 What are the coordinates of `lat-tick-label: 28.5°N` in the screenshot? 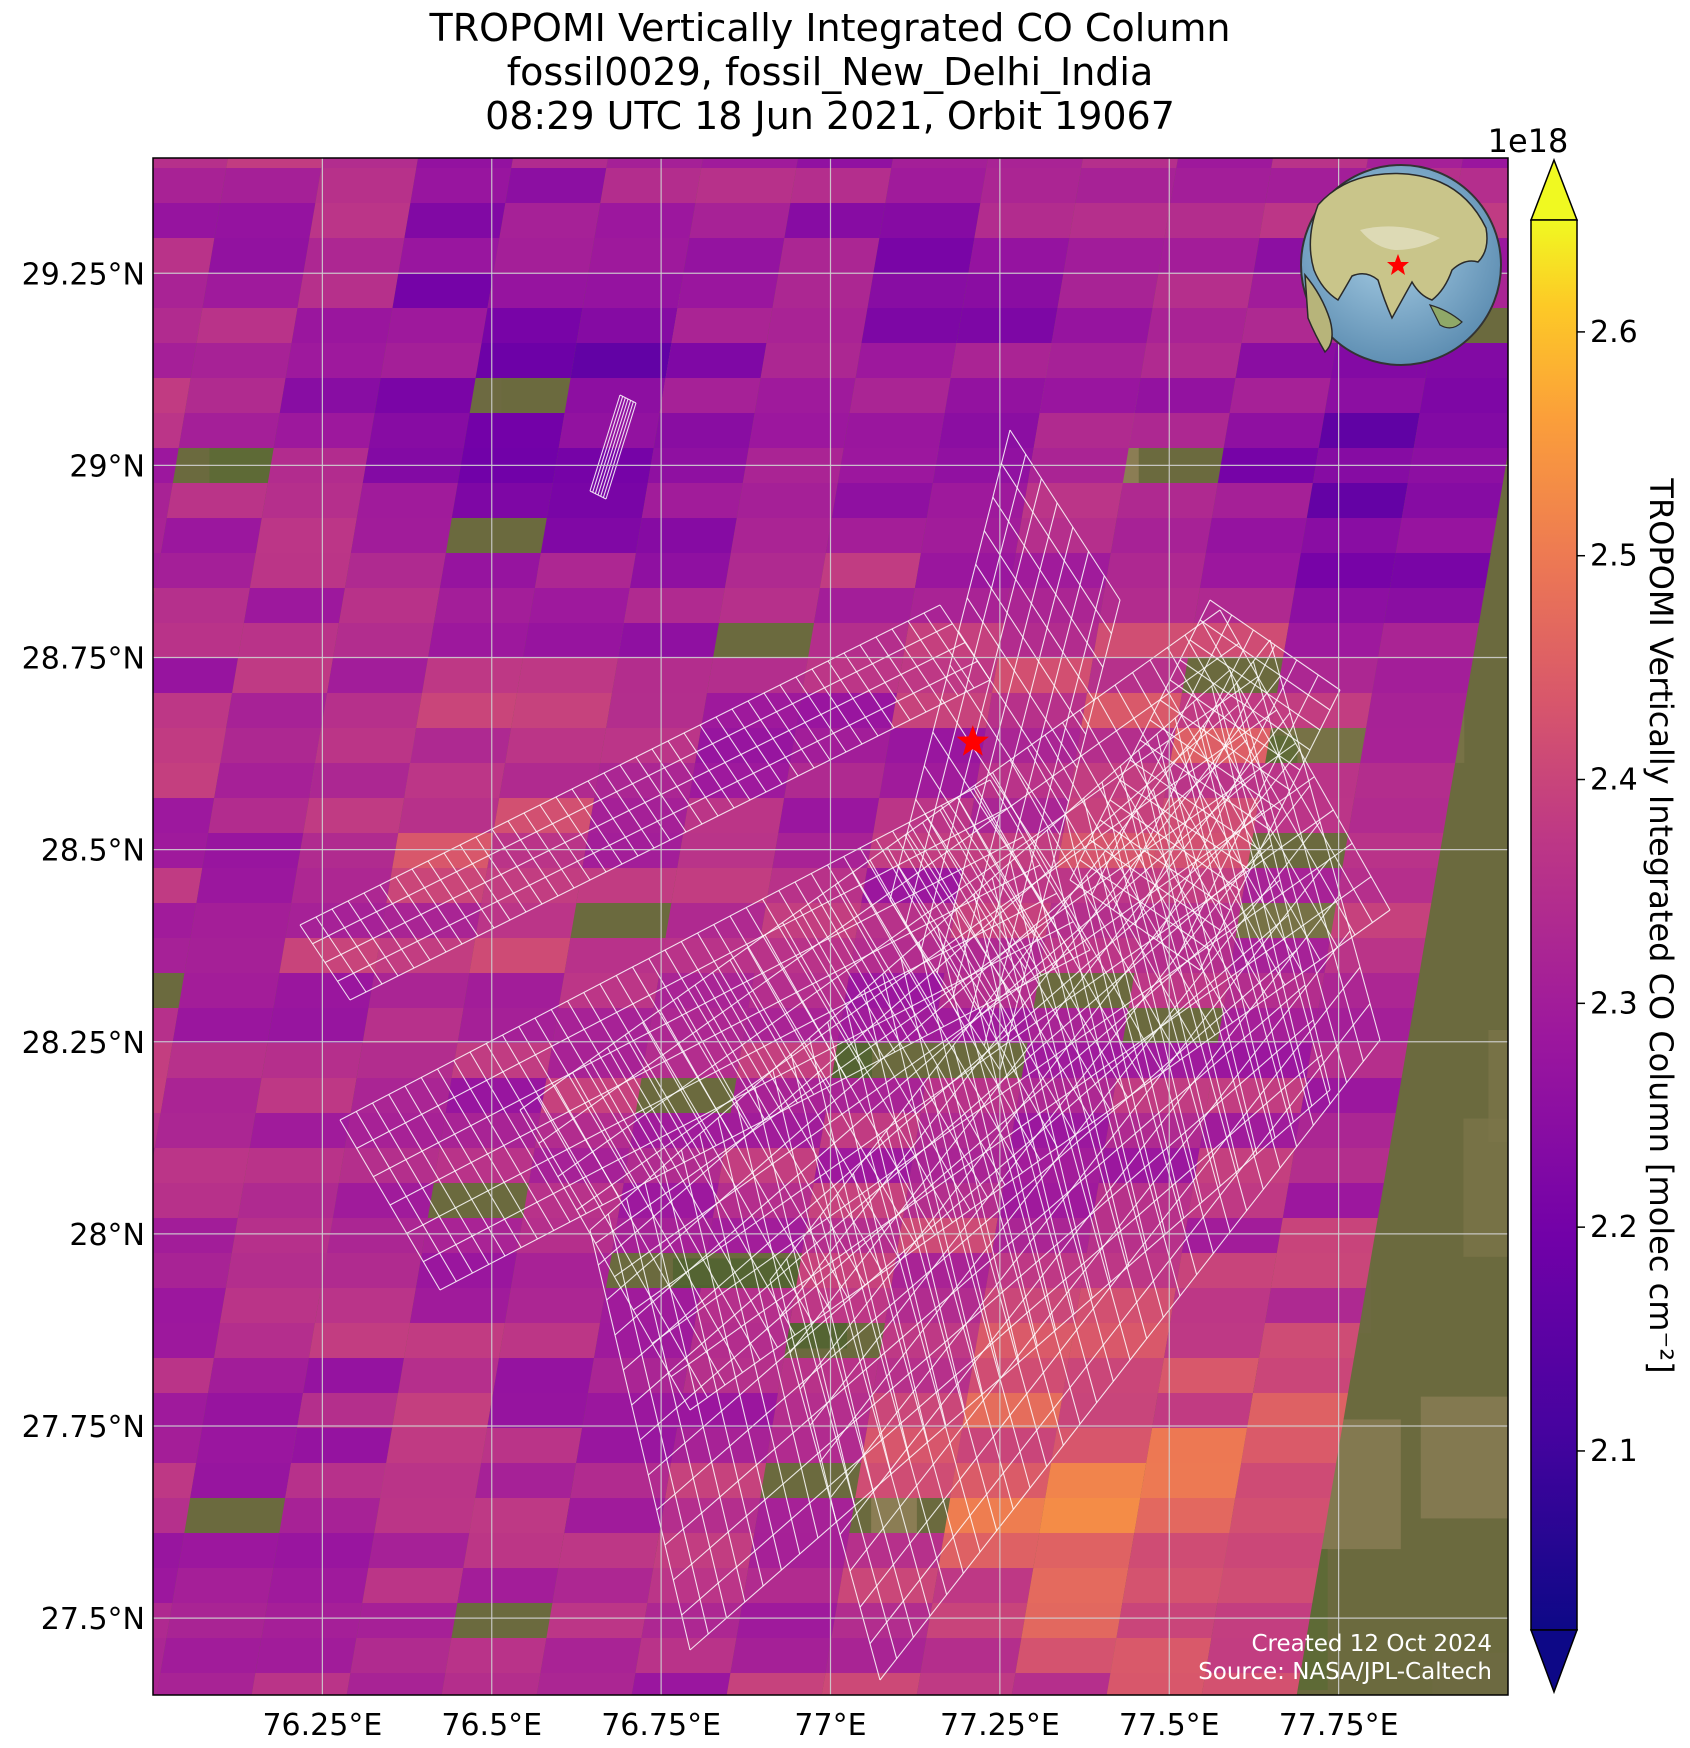 It's located at (93, 851).